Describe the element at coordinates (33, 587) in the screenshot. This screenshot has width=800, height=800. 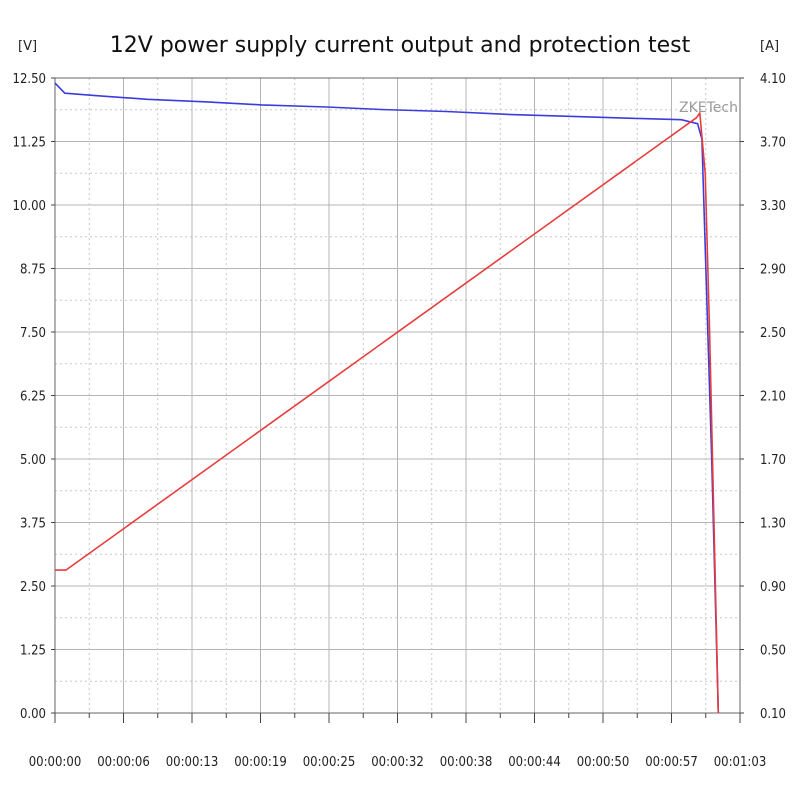
I see `left-axis-tick-label: 2.50` at that location.